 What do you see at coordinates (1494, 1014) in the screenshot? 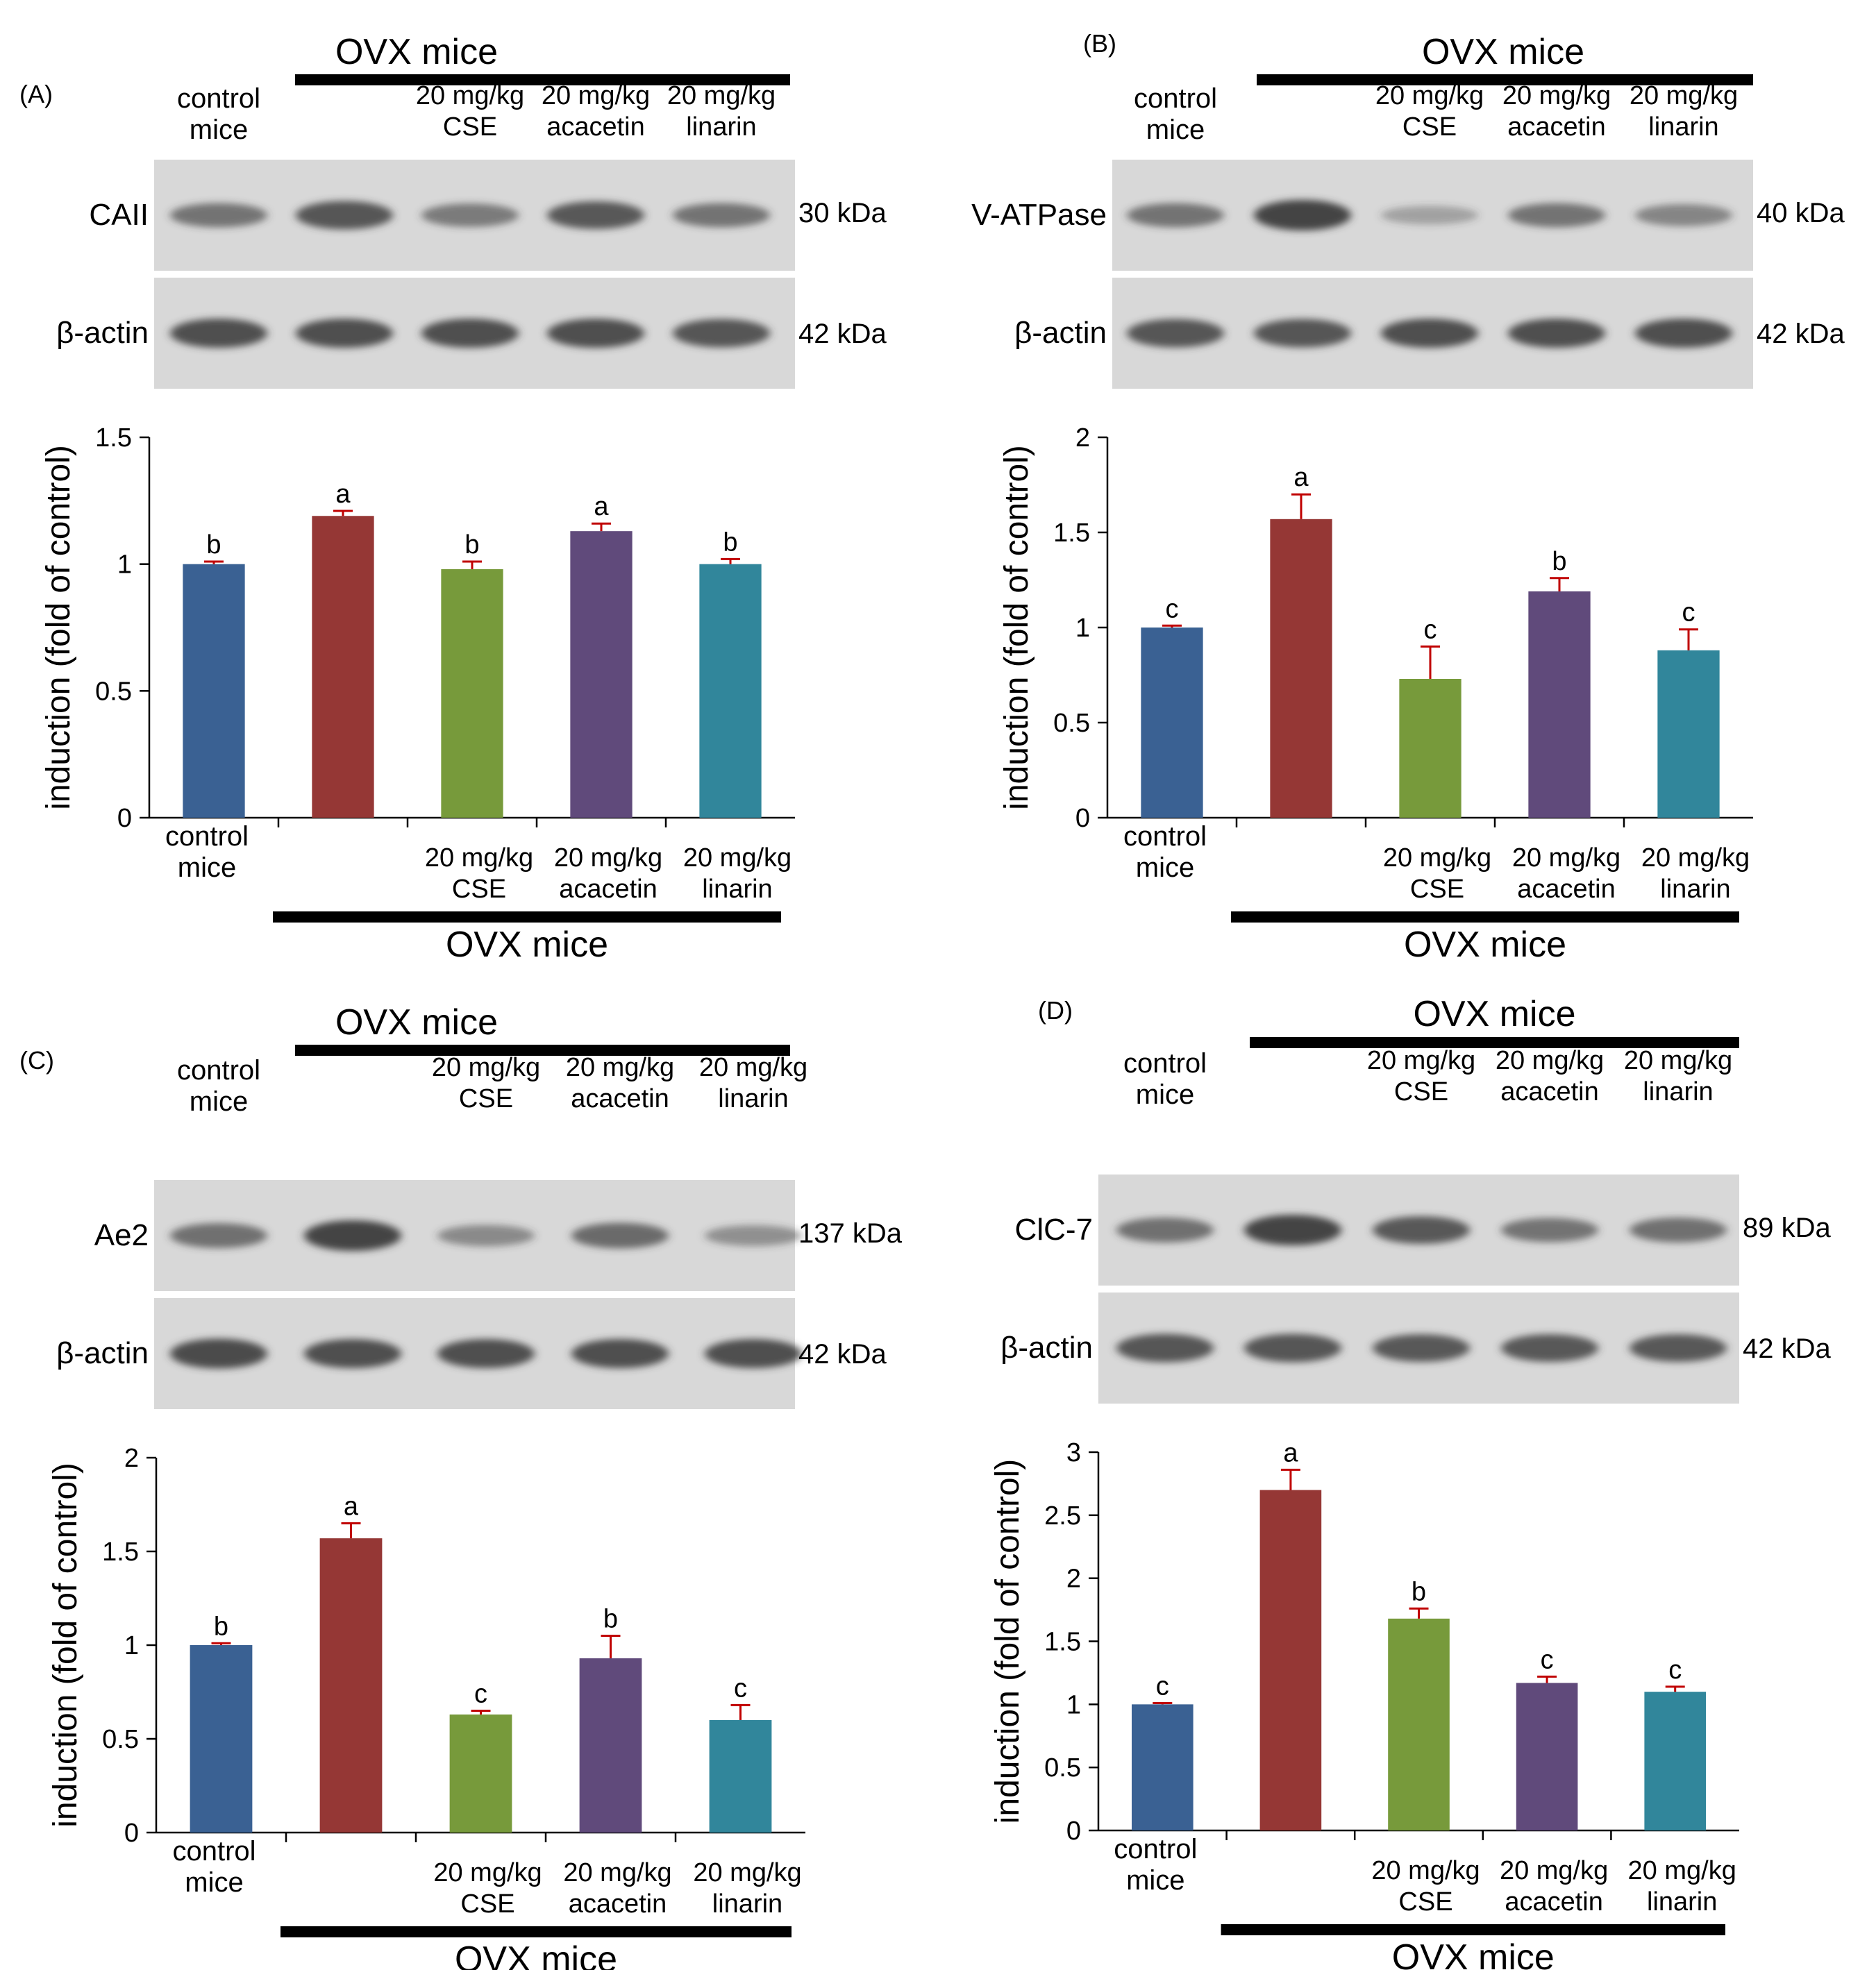
I see `top-ovx-label: OVX mice` at bounding box center [1494, 1014].